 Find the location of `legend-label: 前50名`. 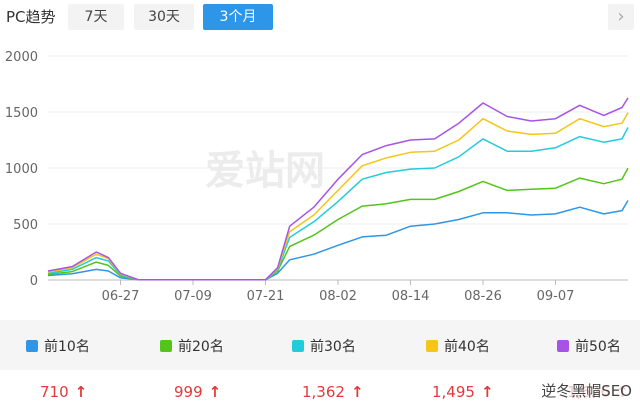

legend-label: 前50名 is located at coordinates (598, 347).